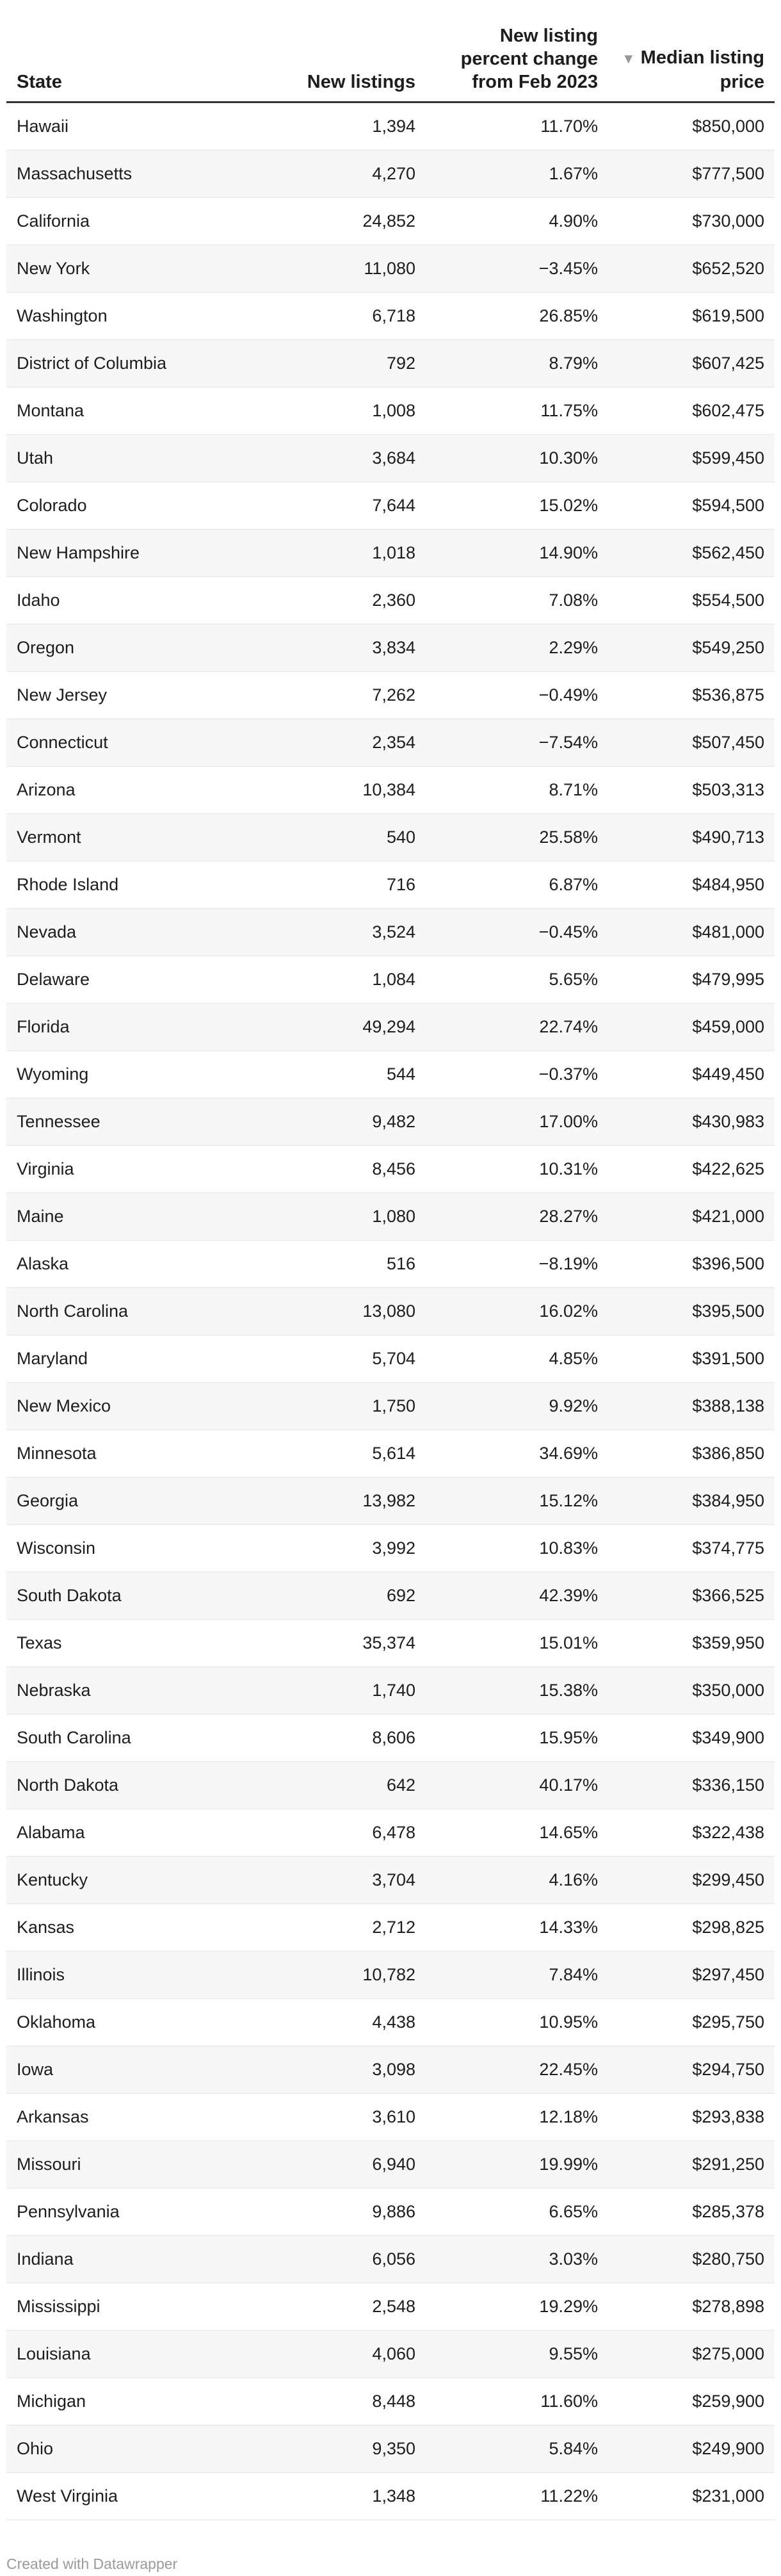  I want to click on column-header-percent-change: New listing percent change from Feb 2023, so click(517, 63).